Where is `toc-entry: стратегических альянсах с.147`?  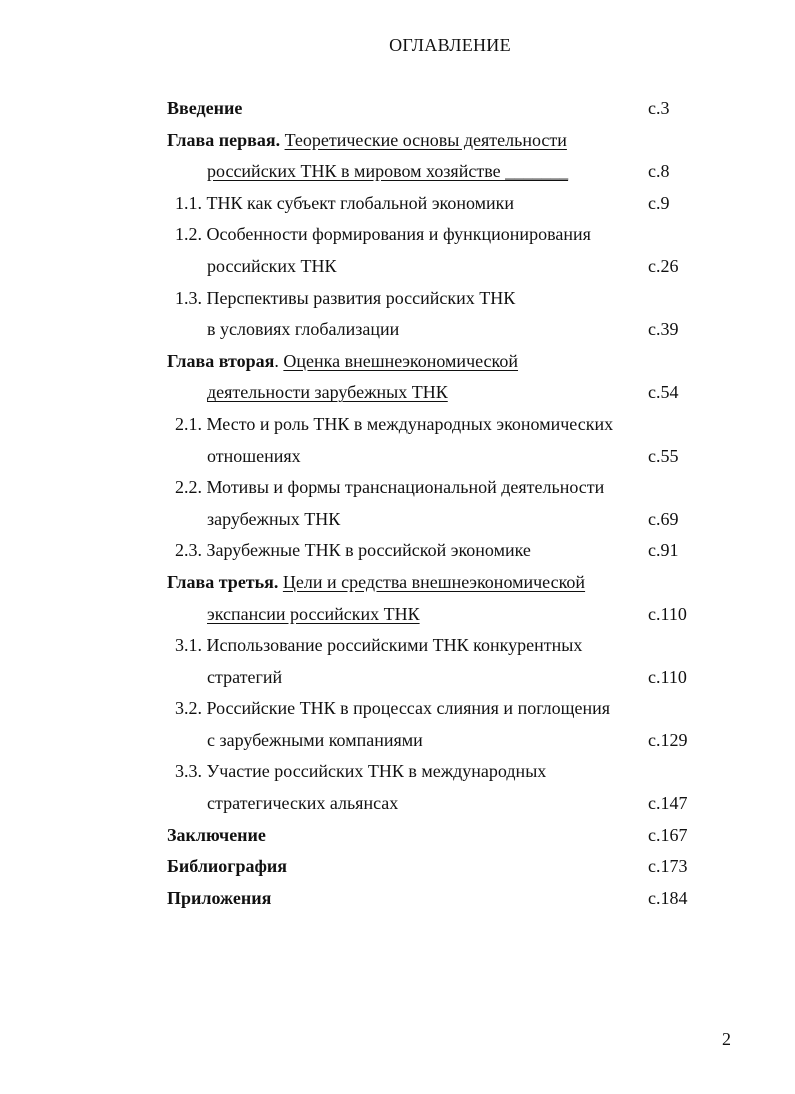
toc-entry: стратегических альянсах с.147 is located at coordinates (397, 804).